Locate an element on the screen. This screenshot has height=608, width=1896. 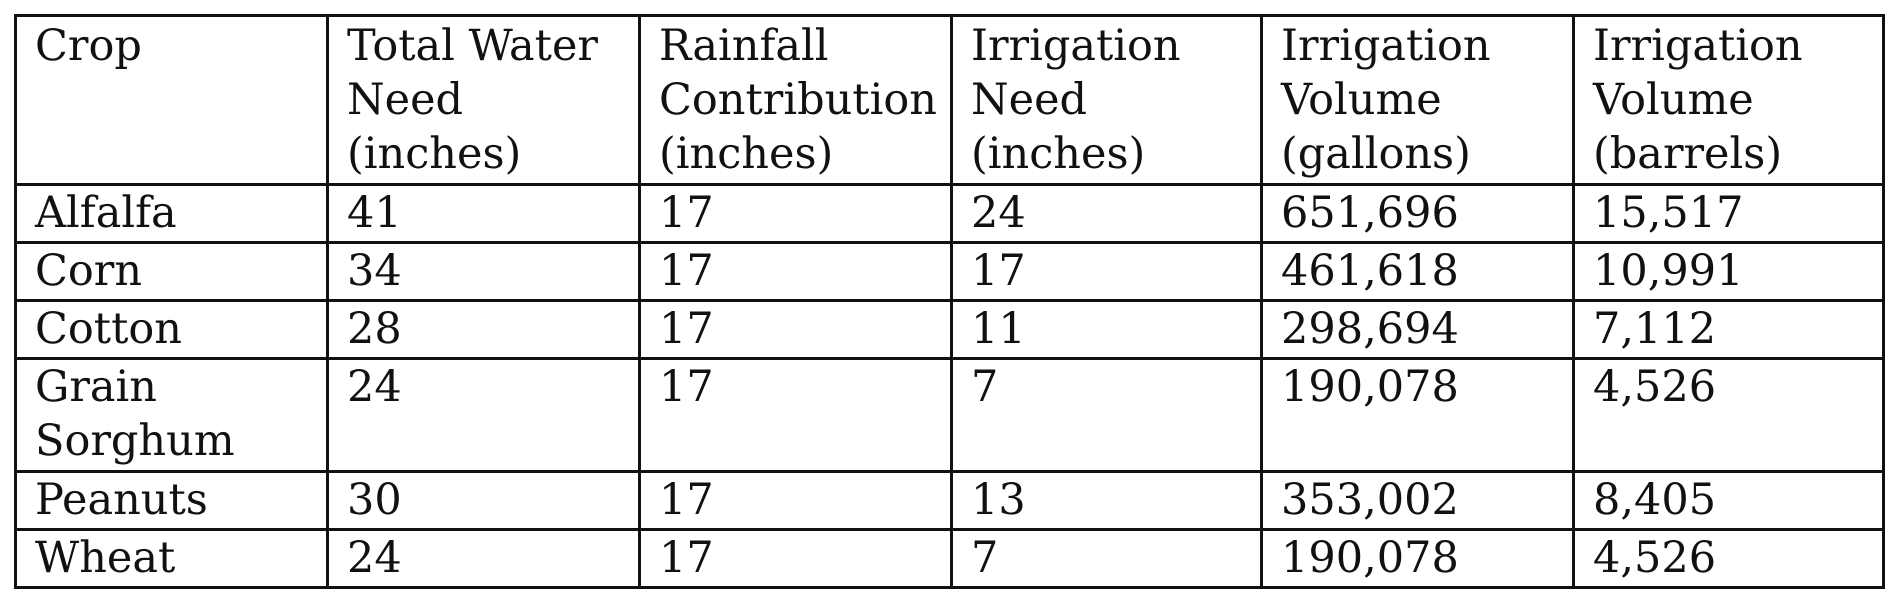
cell-total-water-need: 41 is located at coordinates (483, 213).